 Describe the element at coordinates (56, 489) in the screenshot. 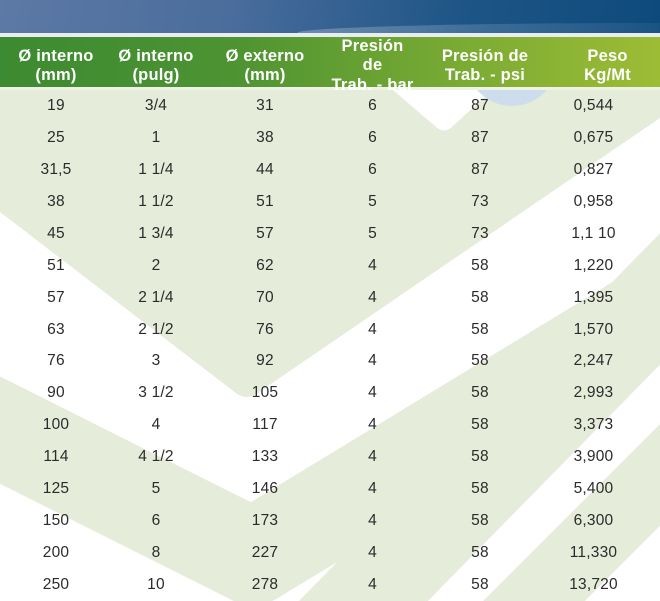

I see `table-cell: 125` at that location.